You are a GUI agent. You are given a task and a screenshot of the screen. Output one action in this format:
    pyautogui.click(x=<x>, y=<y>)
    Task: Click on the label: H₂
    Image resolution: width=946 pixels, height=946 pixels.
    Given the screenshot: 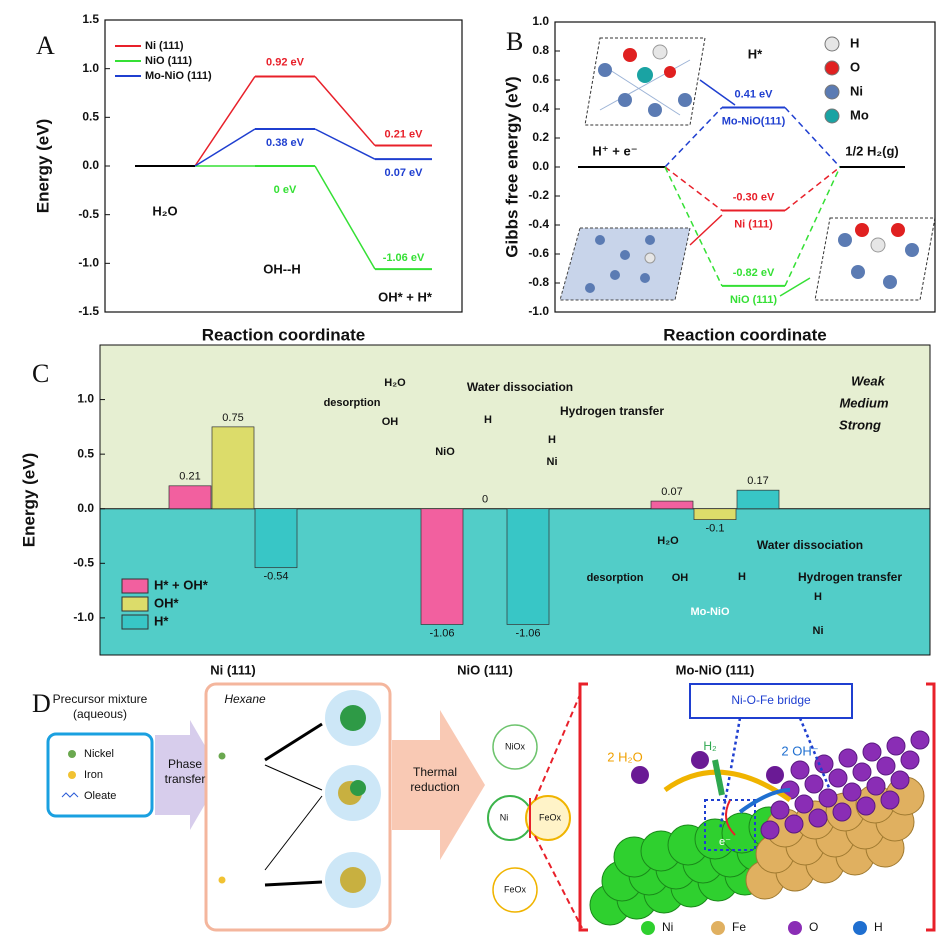 What is the action you would take?
    pyautogui.click(x=710, y=746)
    